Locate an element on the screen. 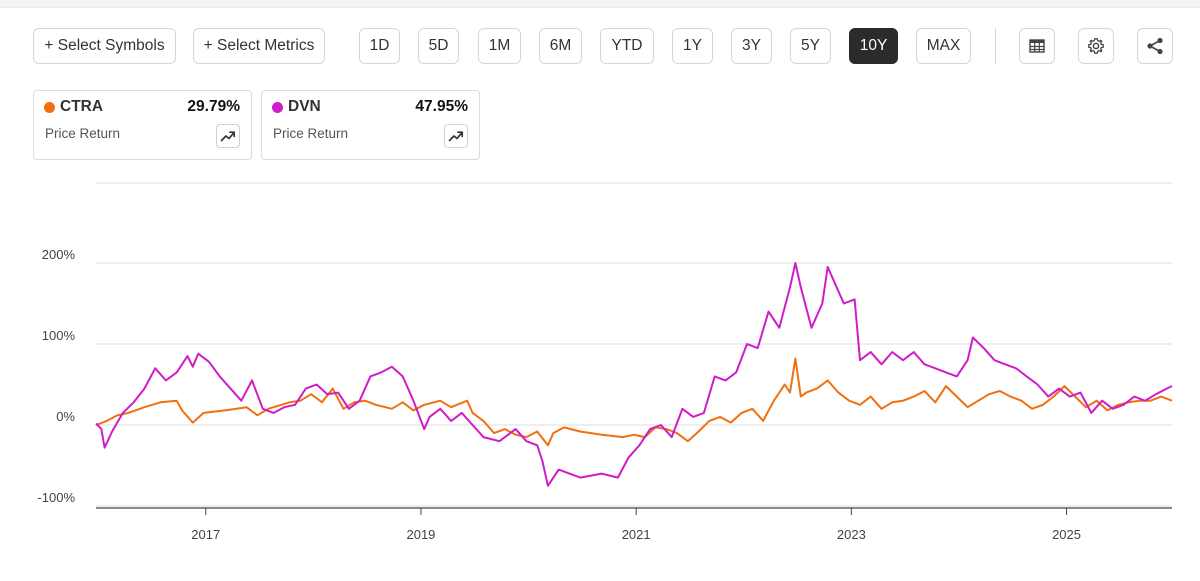  y-tick-label: -100% is located at coordinates (56, 497).